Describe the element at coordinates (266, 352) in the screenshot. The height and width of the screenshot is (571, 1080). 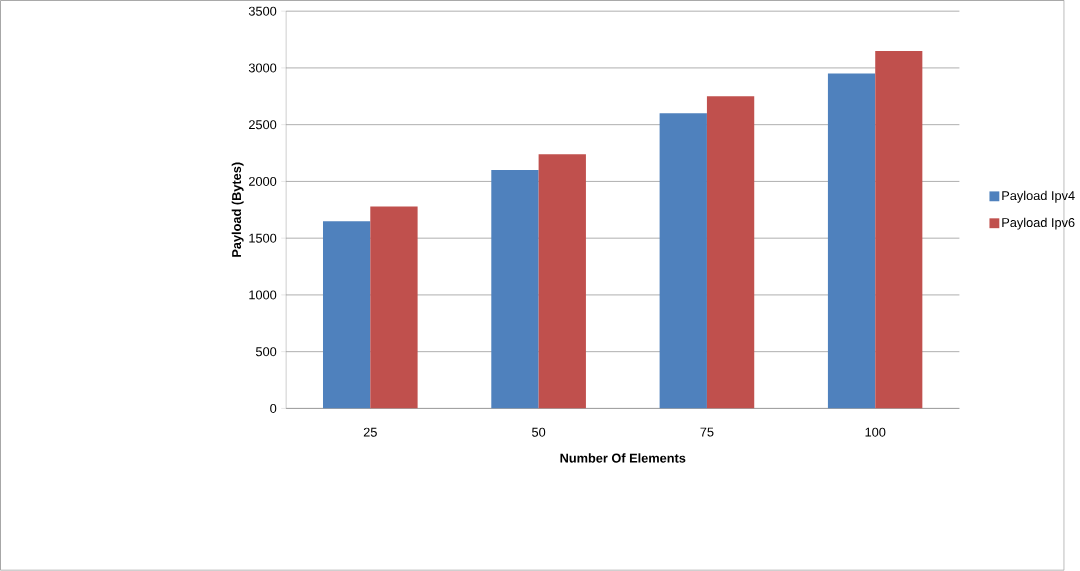
I see `y-tick-label: 500` at that location.